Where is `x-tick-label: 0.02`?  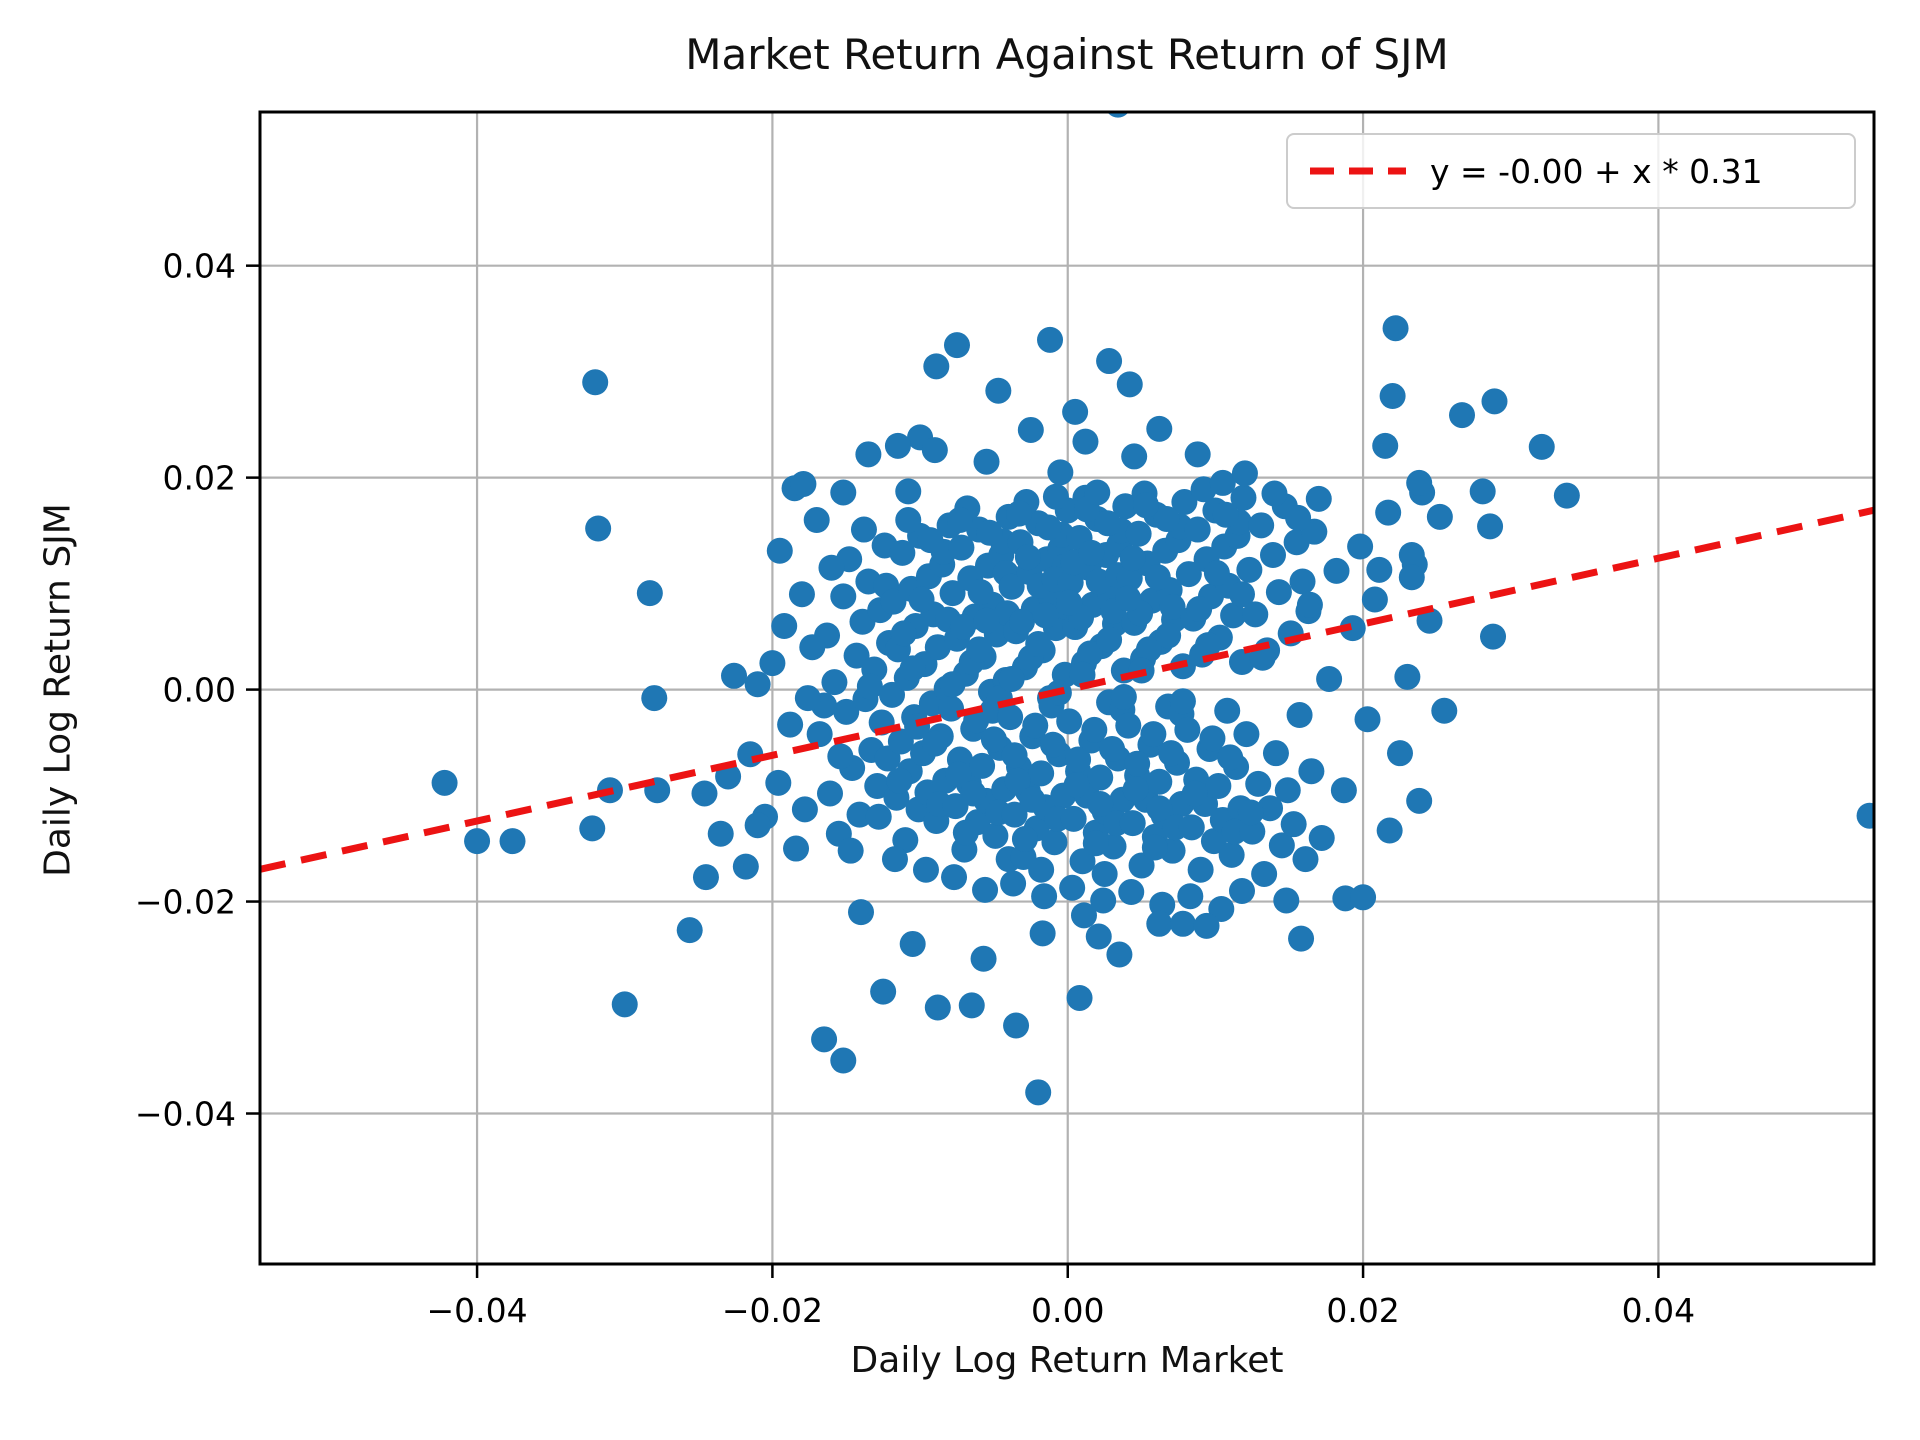
x-tick-label: 0.02 is located at coordinates (1362, 1310).